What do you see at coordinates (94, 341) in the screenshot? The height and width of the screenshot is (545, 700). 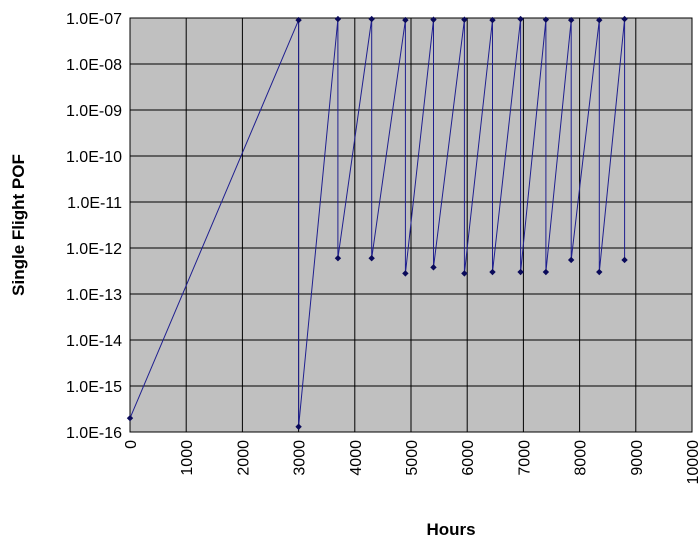 I see `y-tick-label: 1.0E-14` at bounding box center [94, 341].